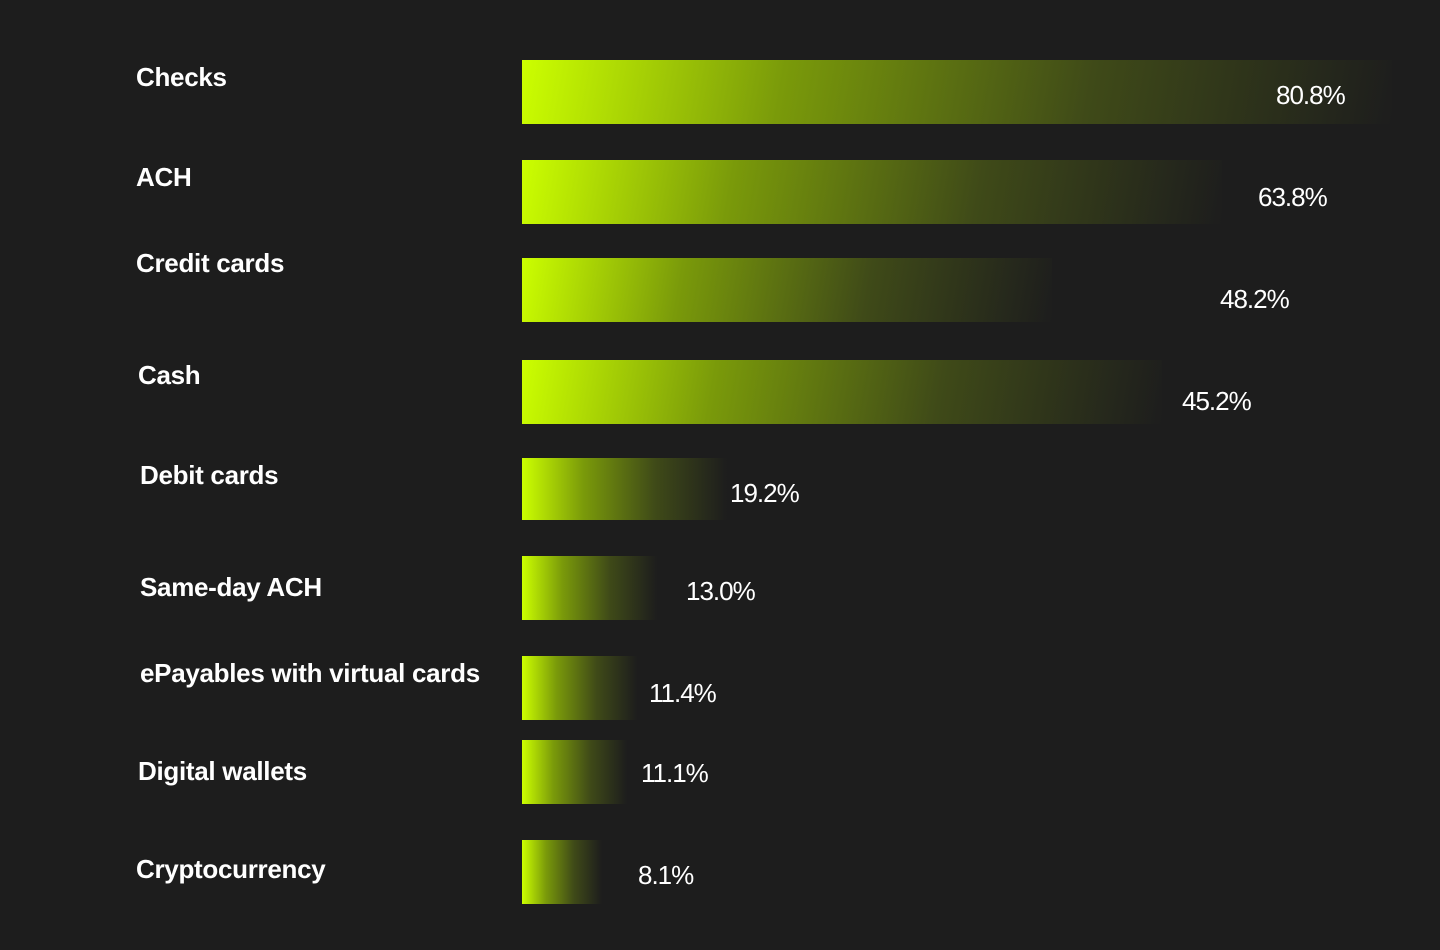  What do you see at coordinates (1311, 95) in the screenshot?
I see `value-label: 80.8%` at bounding box center [1311, 95].